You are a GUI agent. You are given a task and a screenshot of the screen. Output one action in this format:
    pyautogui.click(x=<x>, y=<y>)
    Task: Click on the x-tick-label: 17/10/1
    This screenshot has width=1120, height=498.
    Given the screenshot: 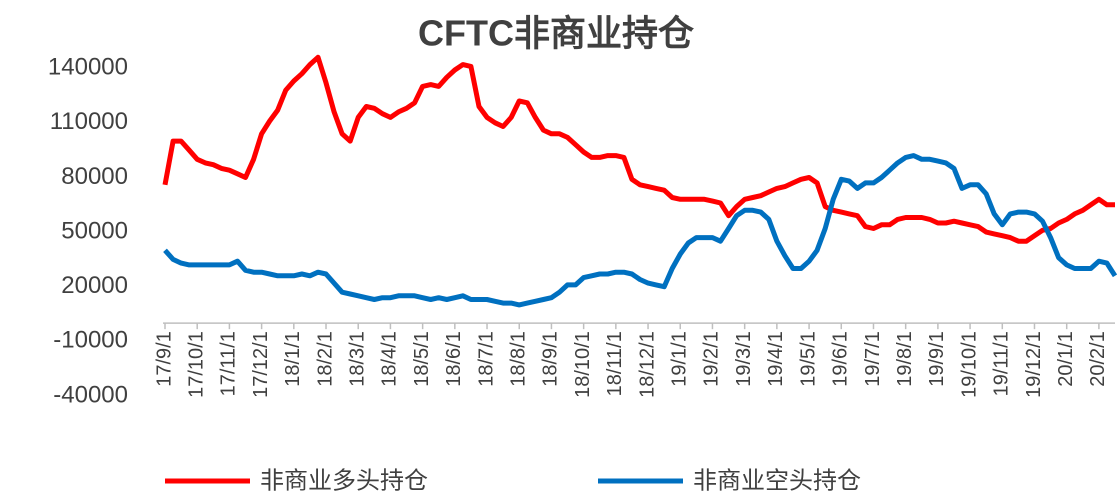 What is the action you would take?
    pyautogui.click(x=196, y=364)
    